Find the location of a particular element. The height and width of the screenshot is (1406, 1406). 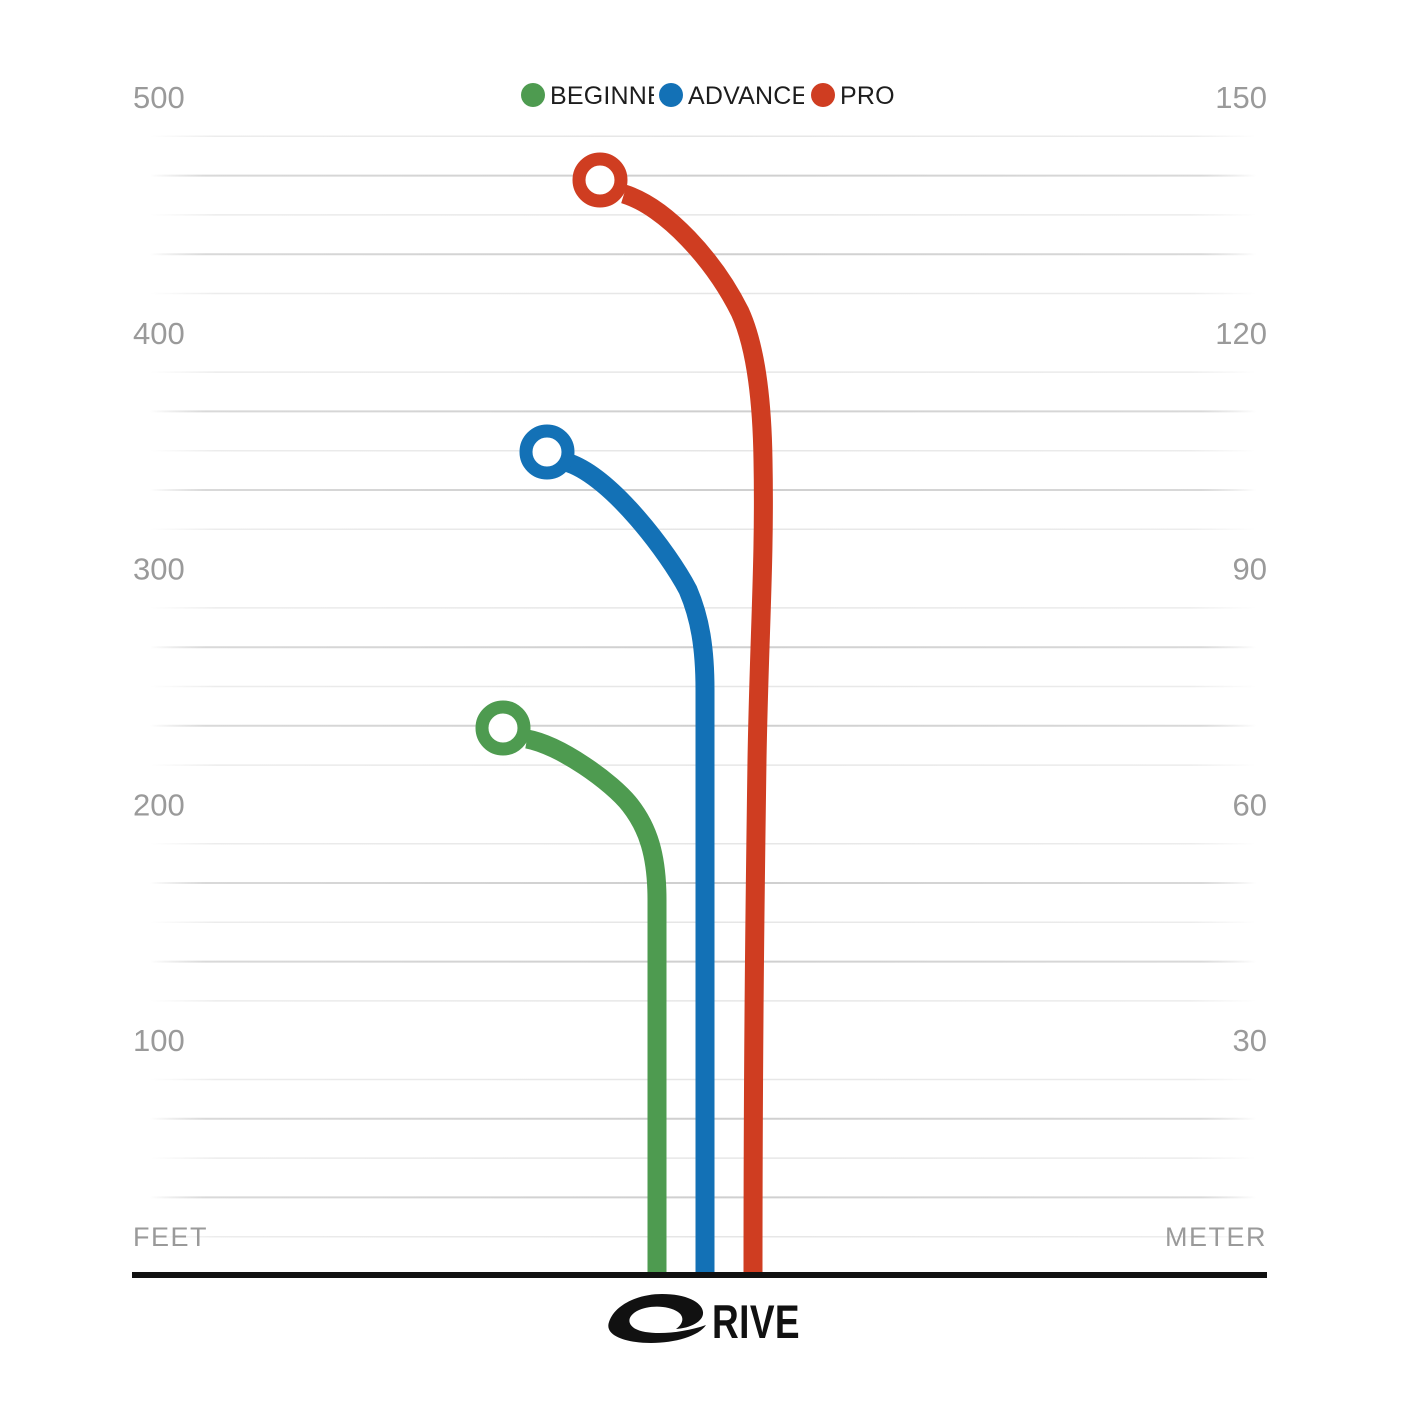

right-axis-tick-label: 60 is located at coordinates (1250, 804).